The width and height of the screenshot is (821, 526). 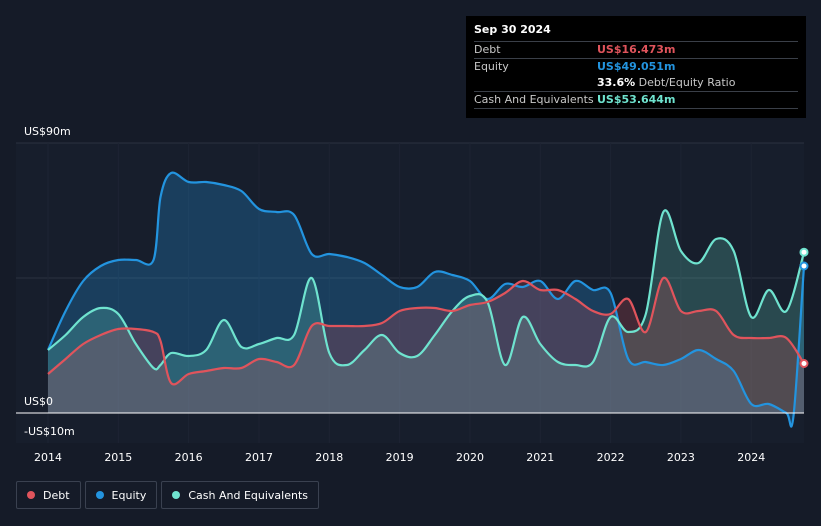 What do you see at coordinates (56, 495) in the screenshot?
I see `legend-label-debt: Debt` at bounding box center [56, 495].